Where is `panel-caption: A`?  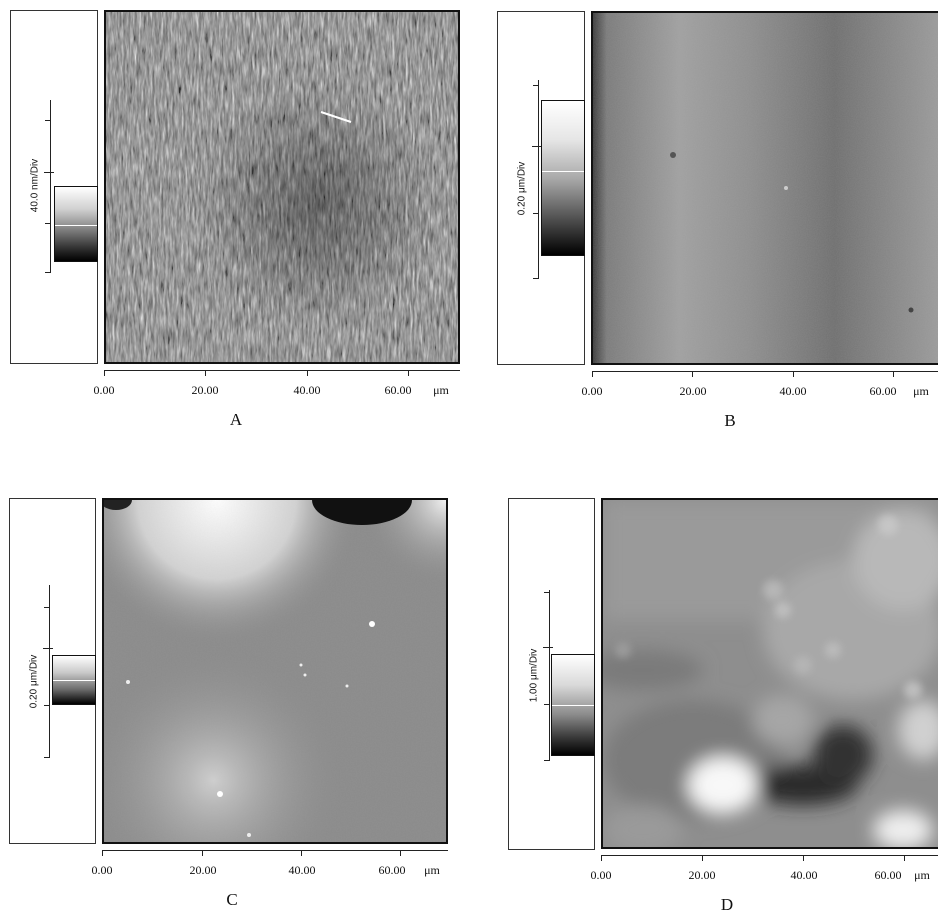 panel-caption: A is located at coordinates (236, 419).